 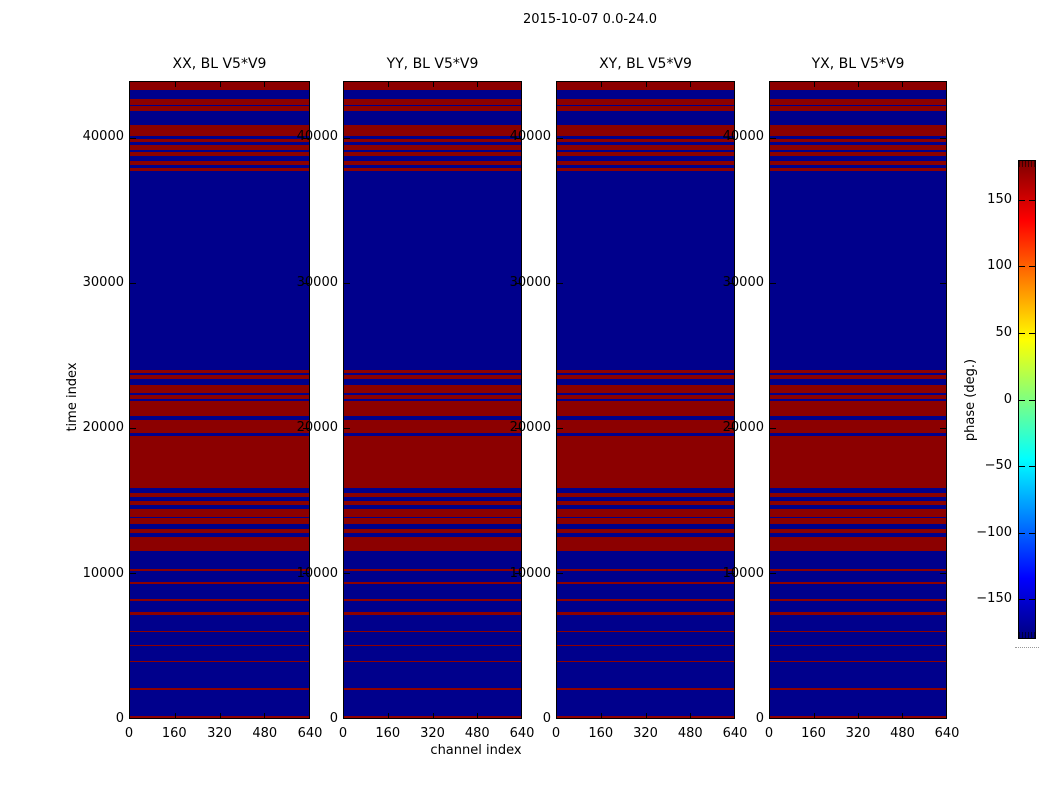 What do you see at coordinates (219, 64) in the screenshot?
I see `panel-title-0: XX, BL V5*V9` at bounding box center [219, 64].